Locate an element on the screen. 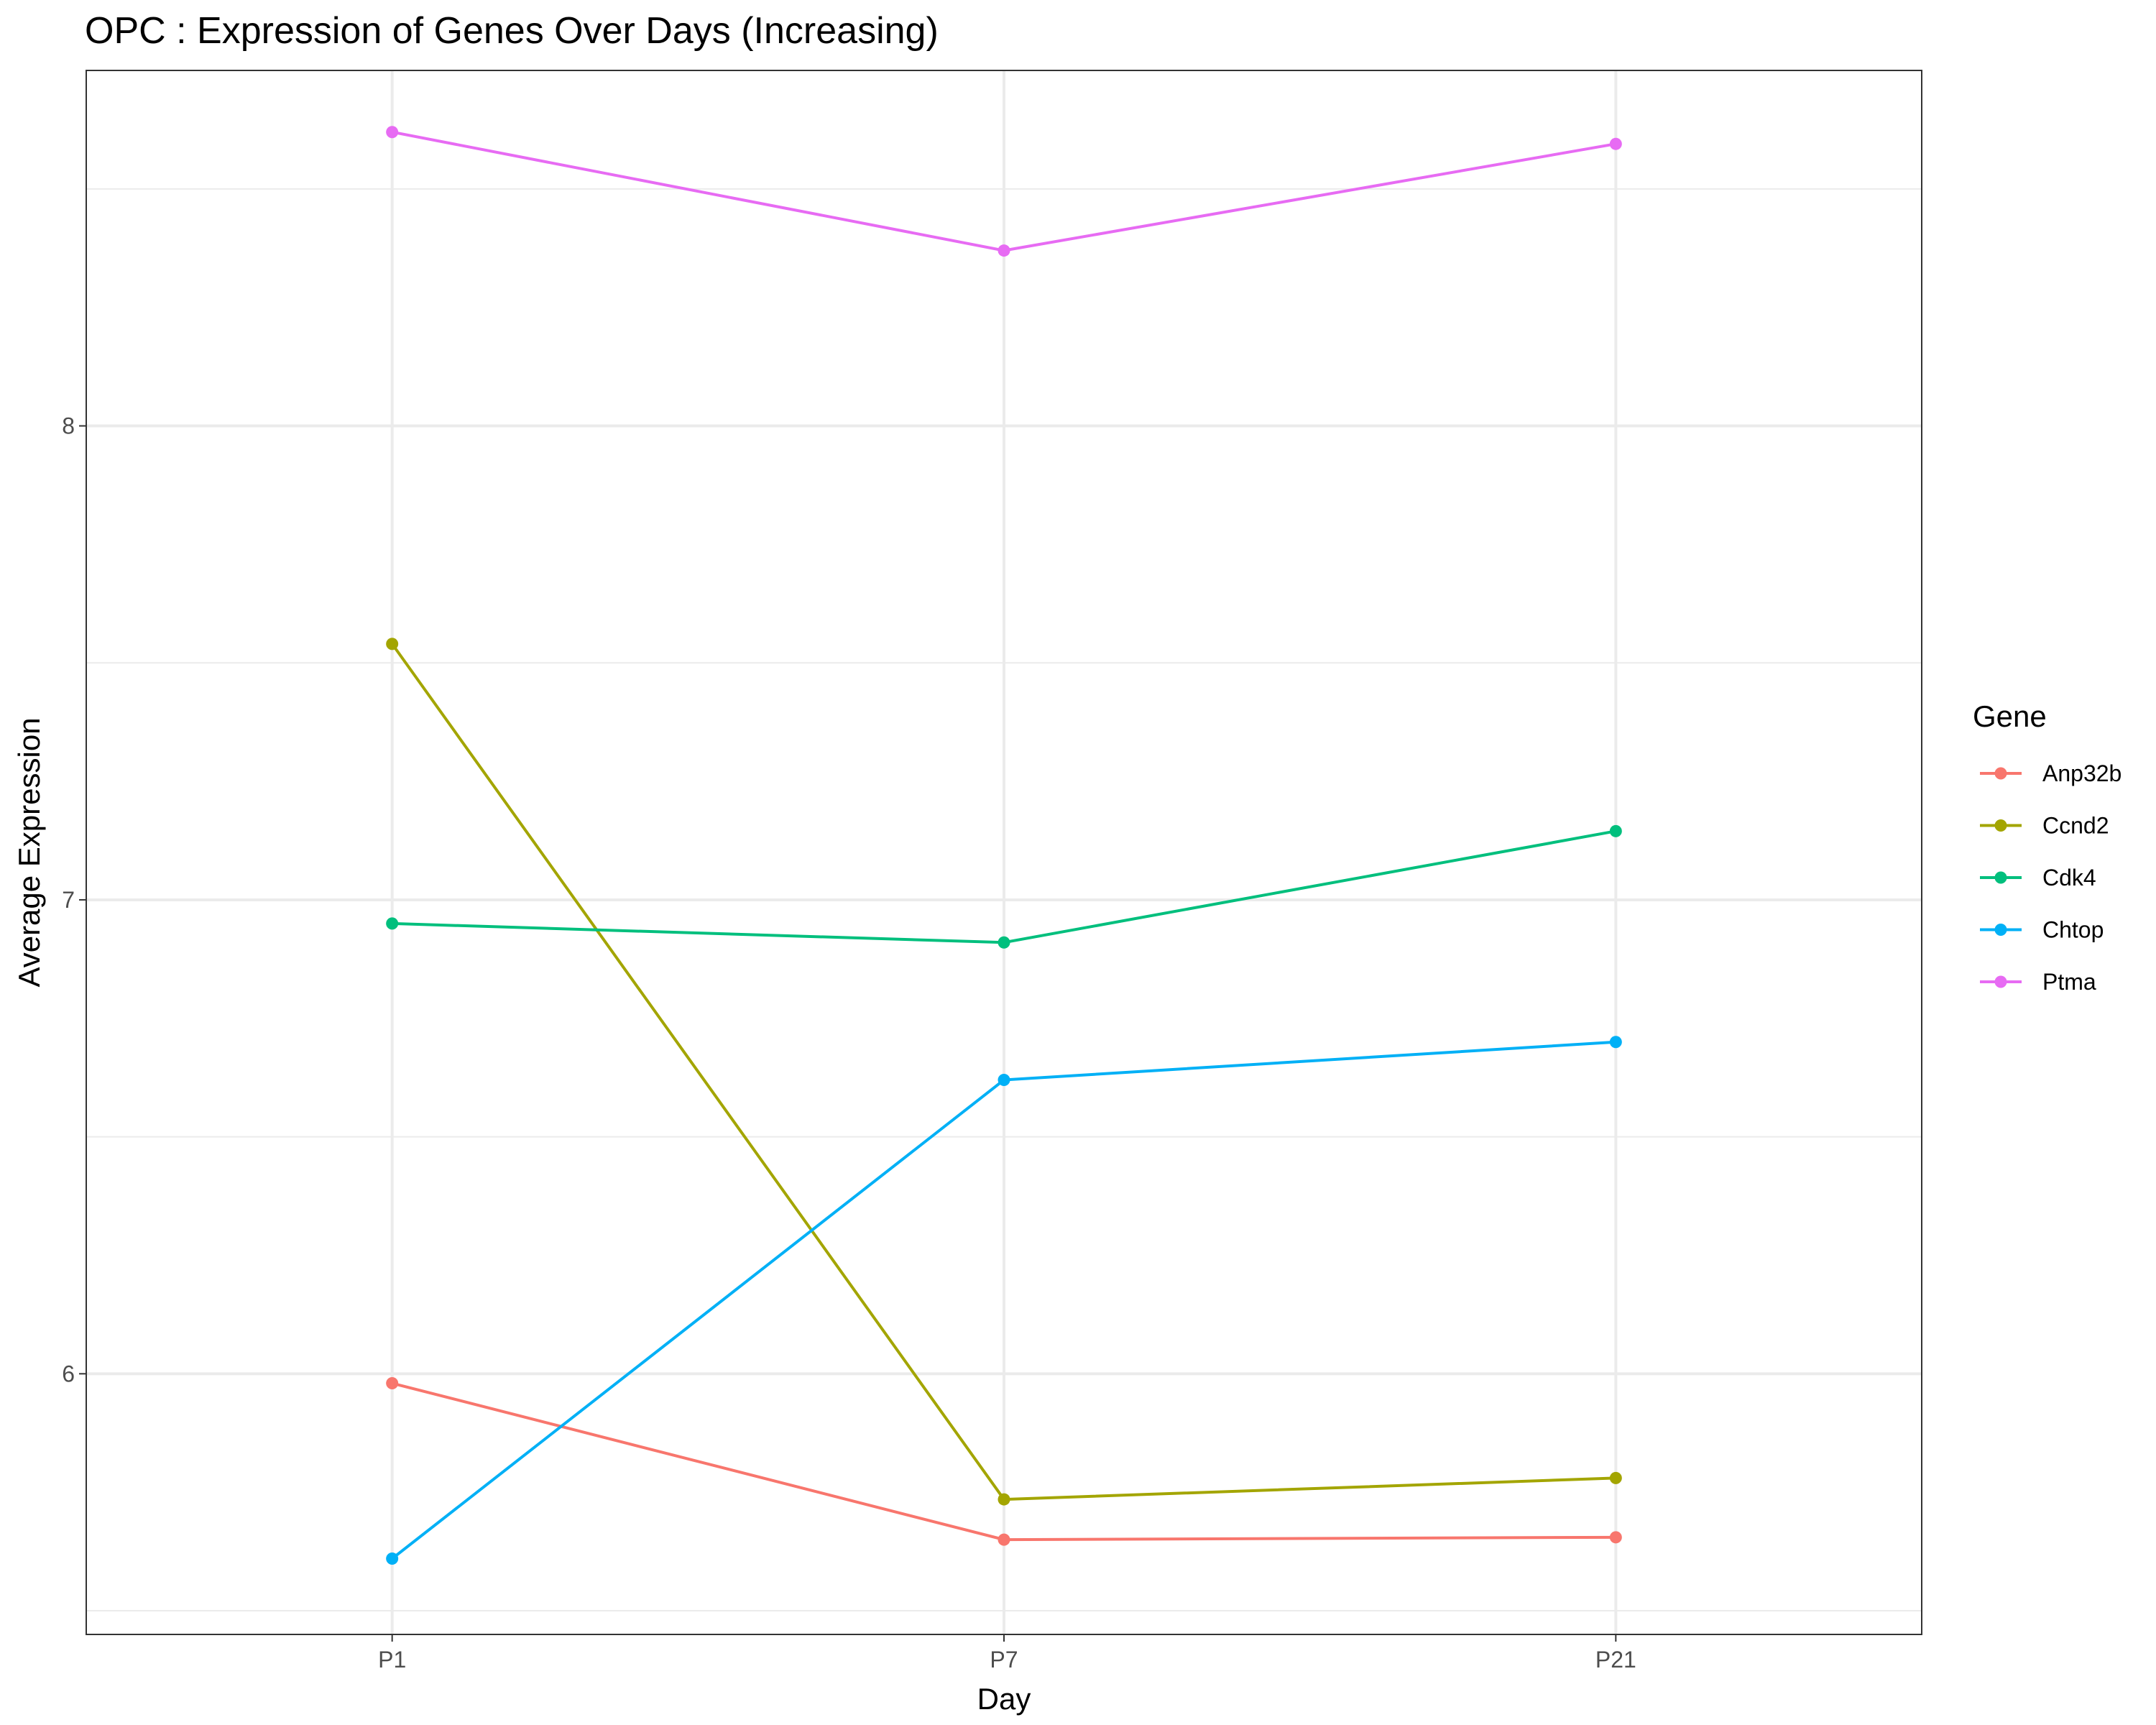  y-axis-title: Average Expression is located at coordinates (29, 852).